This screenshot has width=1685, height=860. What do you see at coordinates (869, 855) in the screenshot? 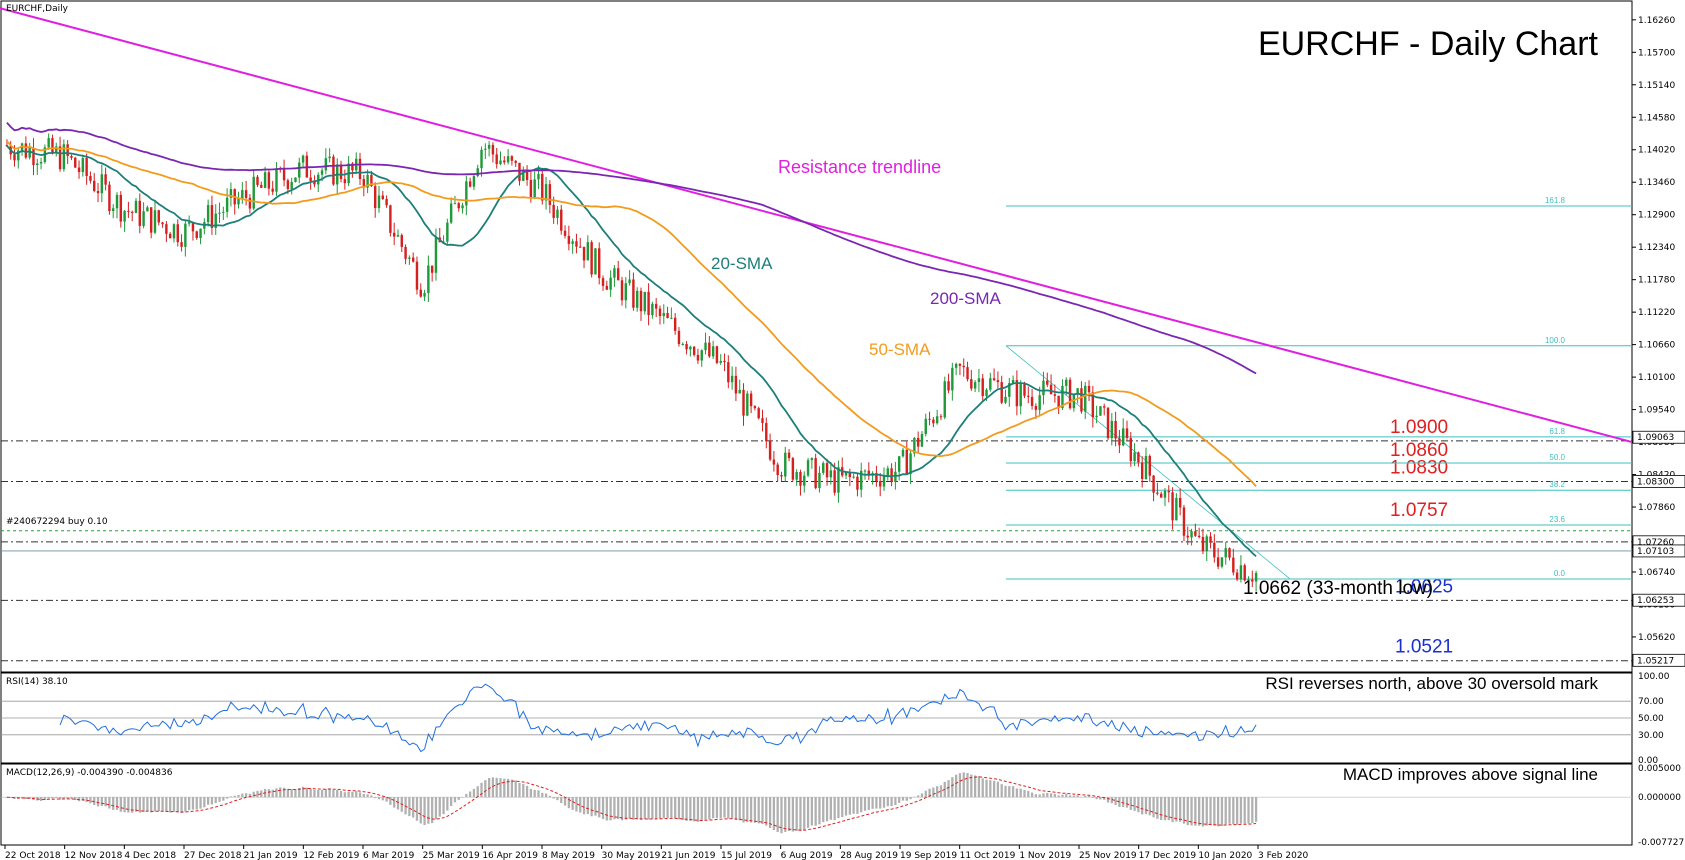
I see `date-label: 28 Aug 2019` at bounding box center [869, 855].